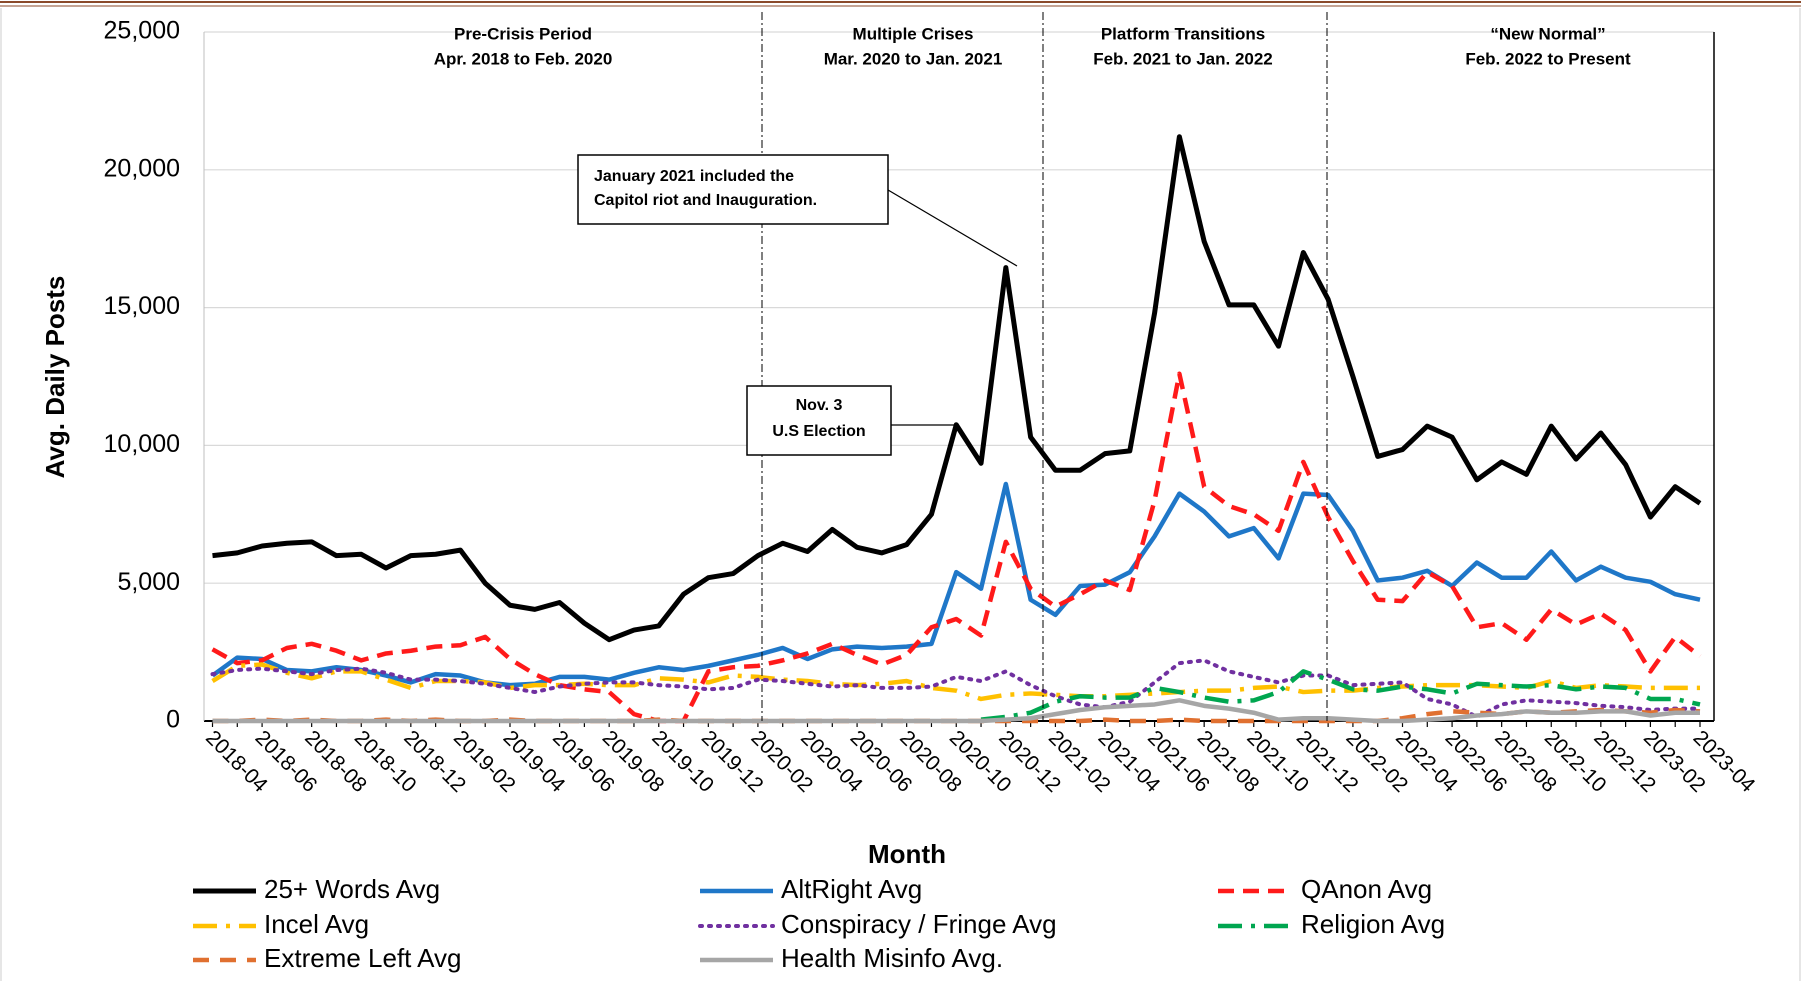 This screenshot has width=1801, height=981. Describe the element at coordinates (148, 582) in the screenshot. I see `y-tick-label: 5,000` at that location.